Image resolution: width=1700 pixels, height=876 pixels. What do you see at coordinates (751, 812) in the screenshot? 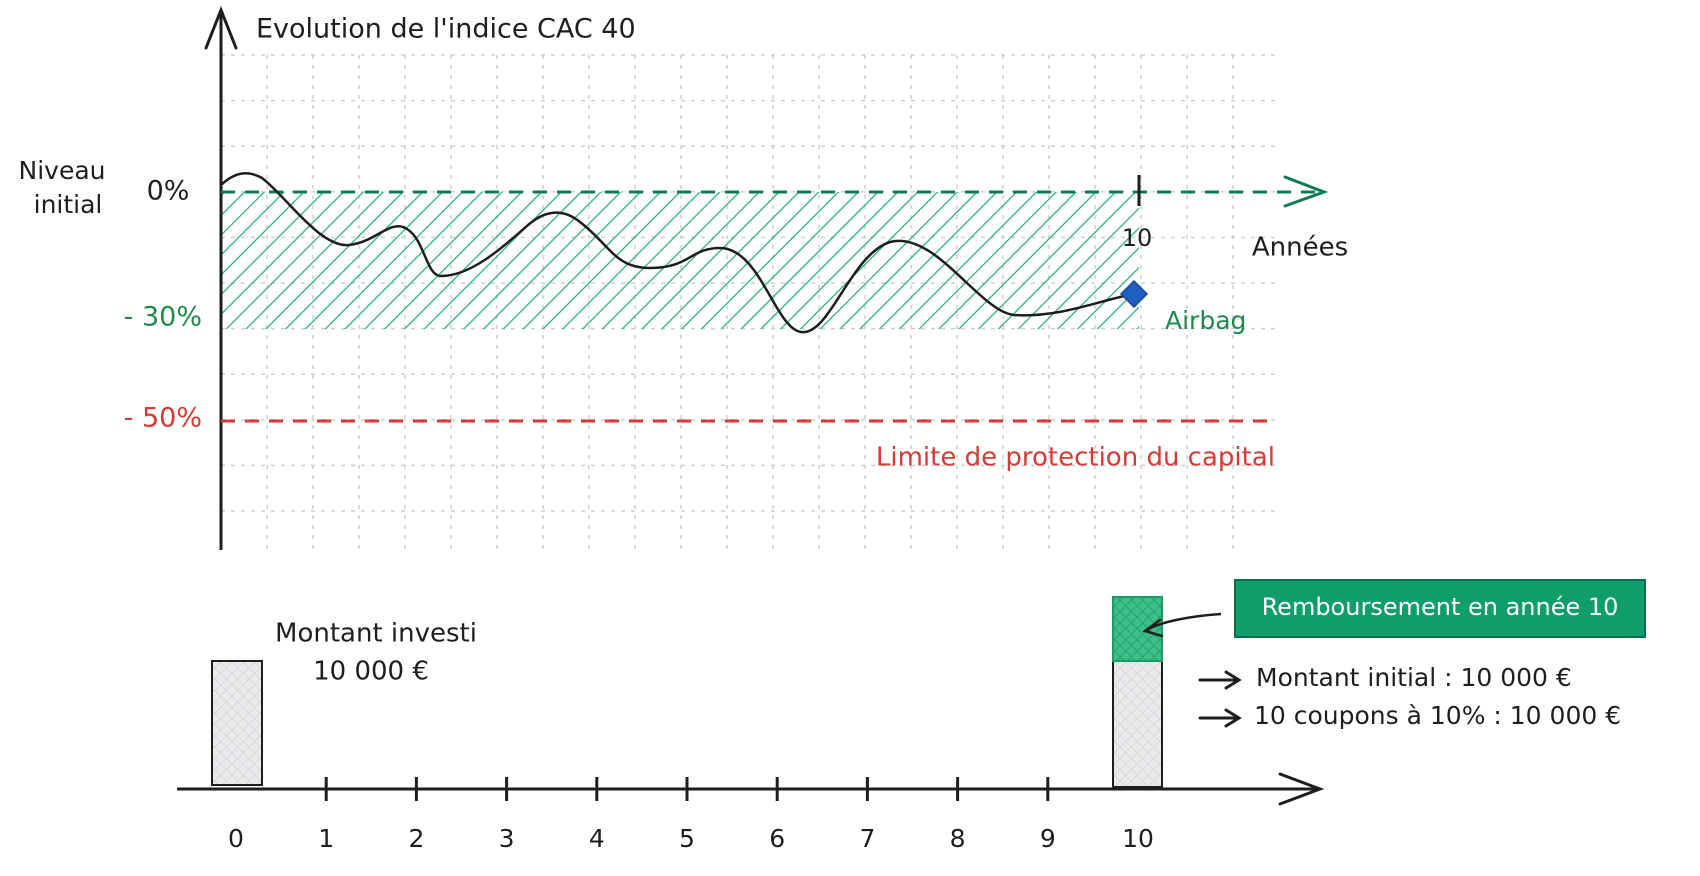
I see `timeline: 0 1 2 3 4 5 6 7 8 9 10` at bounding box center [751, 812].